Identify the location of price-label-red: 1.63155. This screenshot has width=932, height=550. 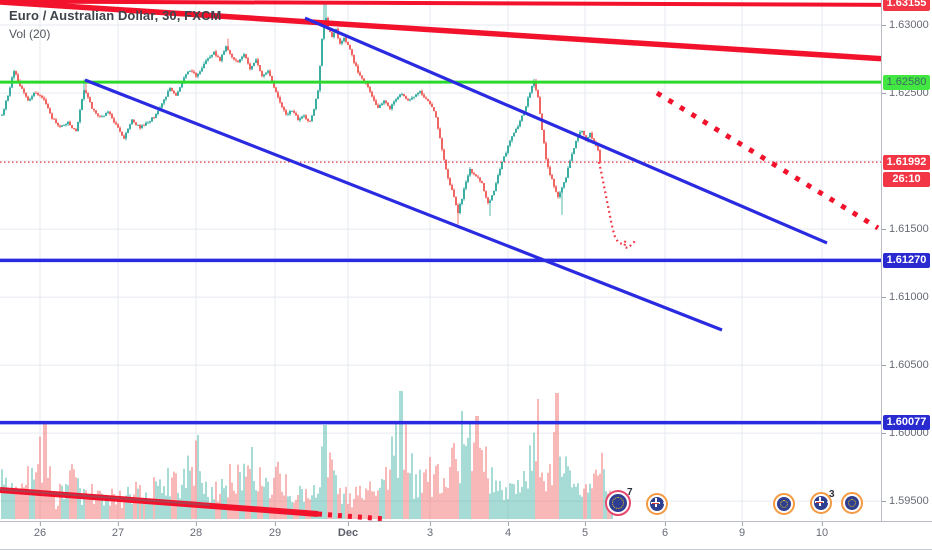
(906, 6).